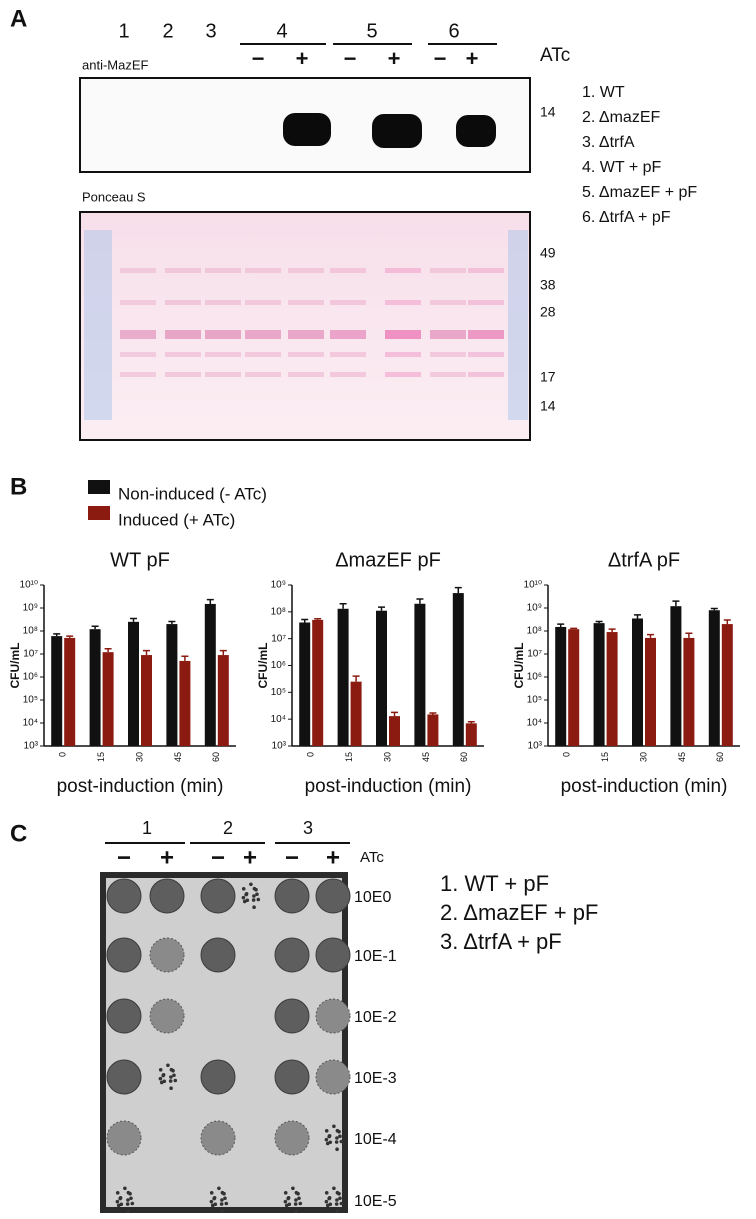 This screenshot has height=1219, width=756. I want to click on legend-label: Non-induced (- ATc), so click(192, 493).